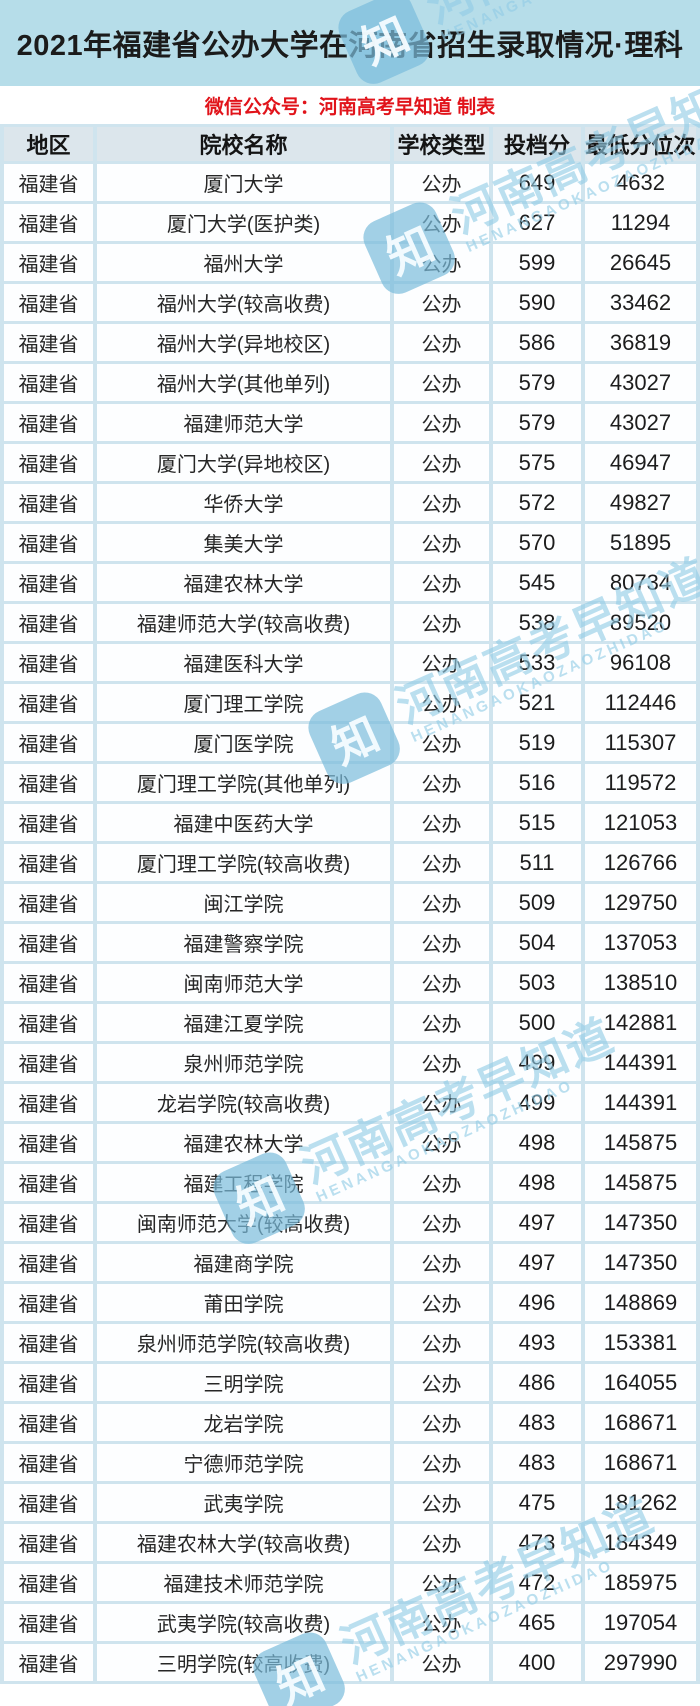  What do you see at coordinates (537, 1462) in the screenshot?
I see `score-cell: 483` at bounding box center [537, 1462].